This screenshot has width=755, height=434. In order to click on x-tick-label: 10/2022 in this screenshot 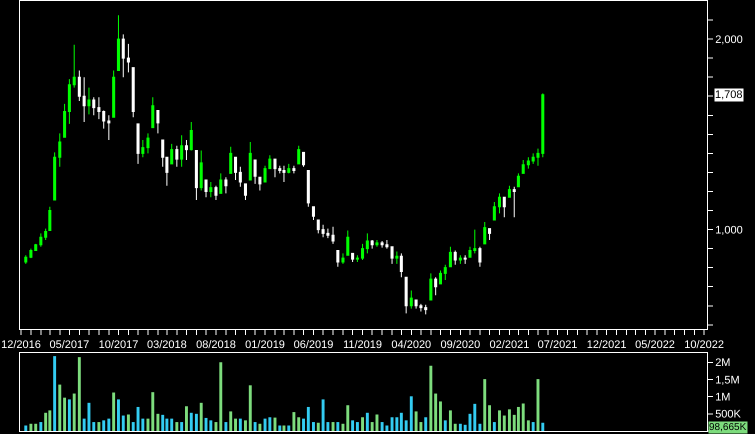, I will do `click(704, 345)`.